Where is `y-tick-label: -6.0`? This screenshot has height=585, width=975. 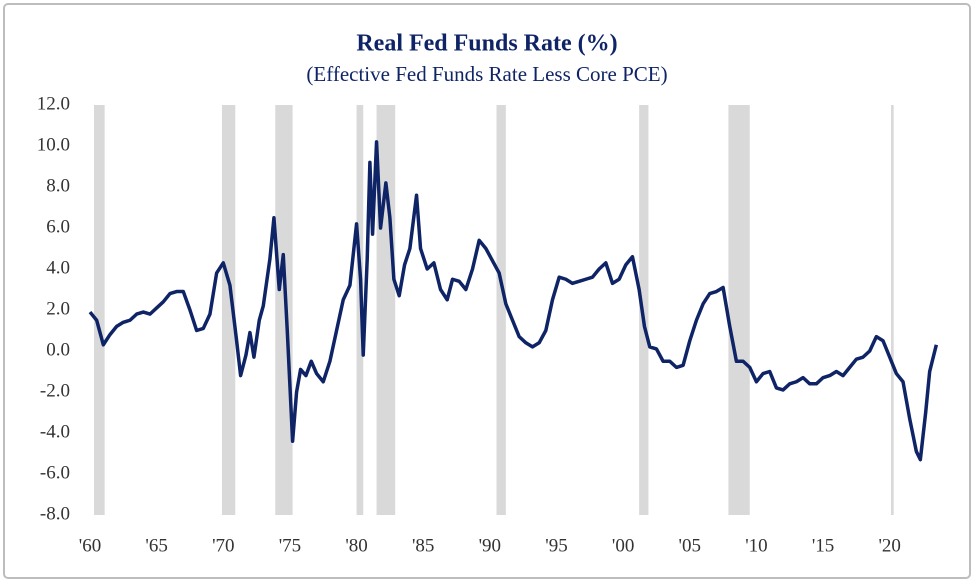
y-tick-label: -6.0 is located at coordinates (55, 472).